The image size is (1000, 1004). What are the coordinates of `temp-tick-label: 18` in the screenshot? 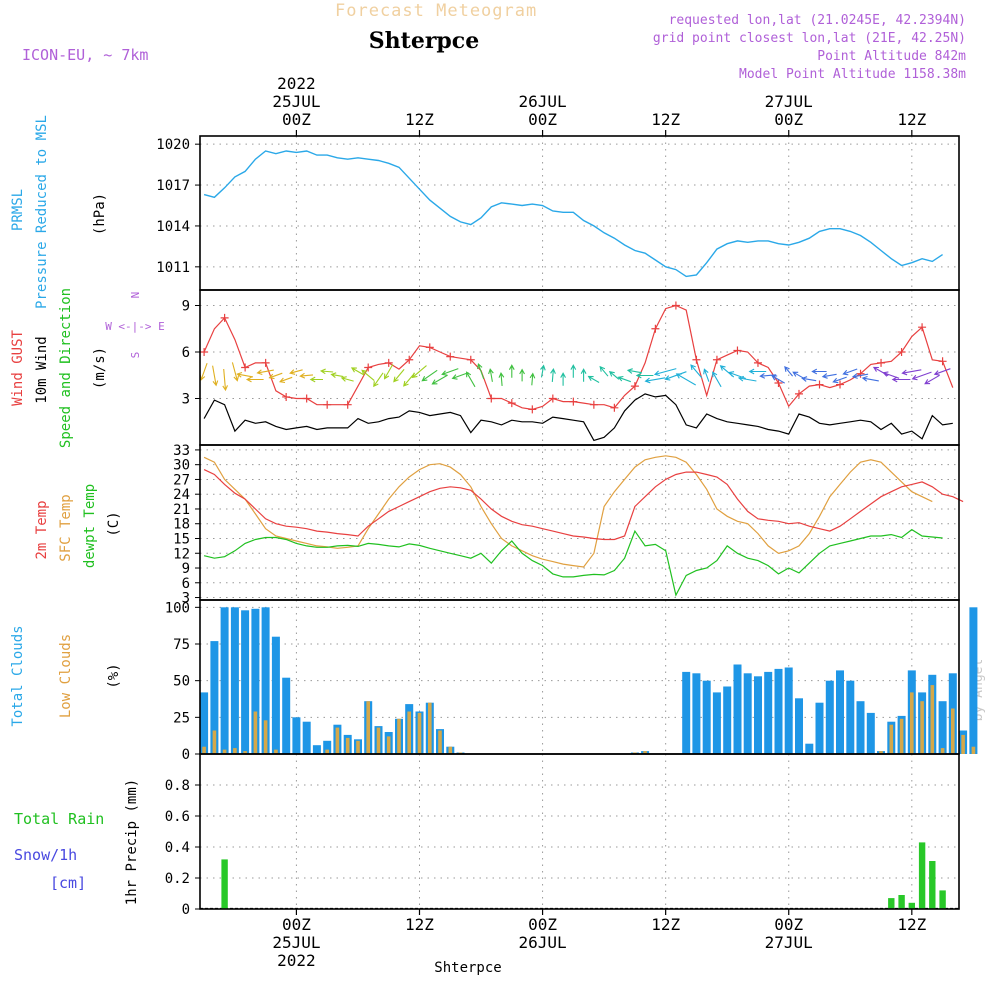 It's located at (181, 525).